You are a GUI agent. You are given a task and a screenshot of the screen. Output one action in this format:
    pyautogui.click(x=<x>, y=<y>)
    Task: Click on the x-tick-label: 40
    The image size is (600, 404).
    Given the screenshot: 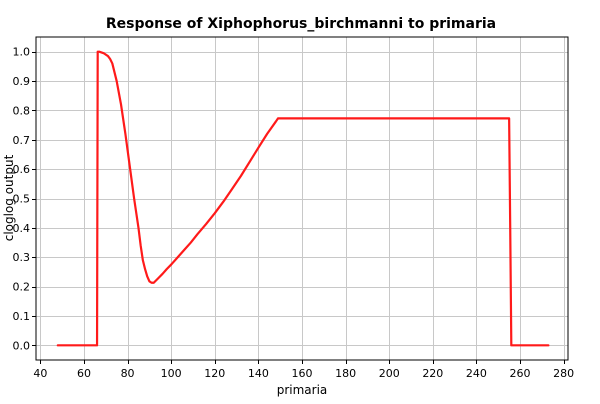 What is the action you would take?
    pyautogui.click(x=40, y=373)
    